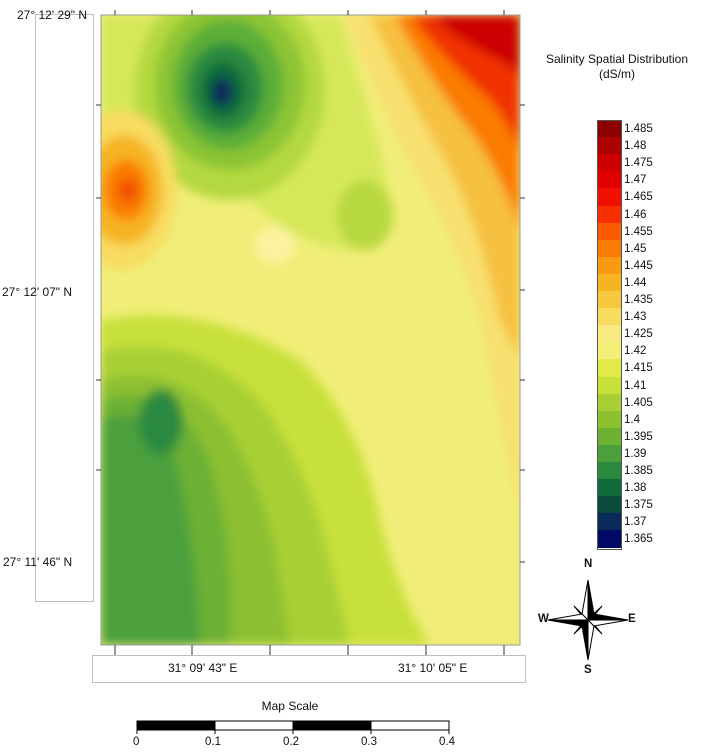 The width and height of the screenshot is (702, 754). I want to click on legend-bar-frame, so click(609, 335).